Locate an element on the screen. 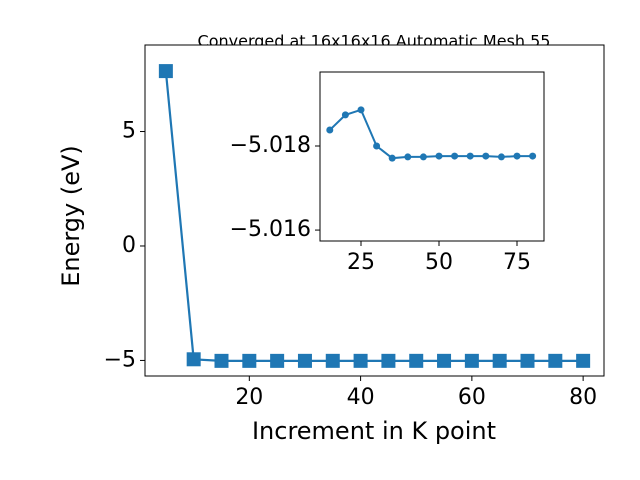 The image size is (640, 480). x-axis-label: Increment in K point is located at coordinates (374, 431).